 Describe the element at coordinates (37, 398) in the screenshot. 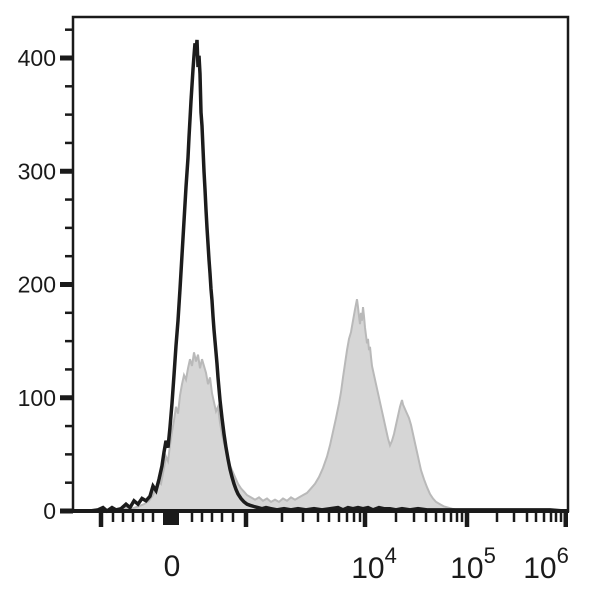

I see `y-axis-tick-label: 100` at that location.